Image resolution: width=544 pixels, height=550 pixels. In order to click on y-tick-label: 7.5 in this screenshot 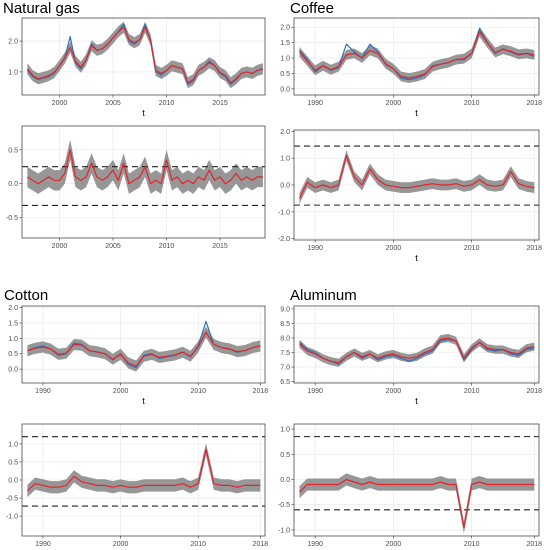, I will do `click(285, 353)`.